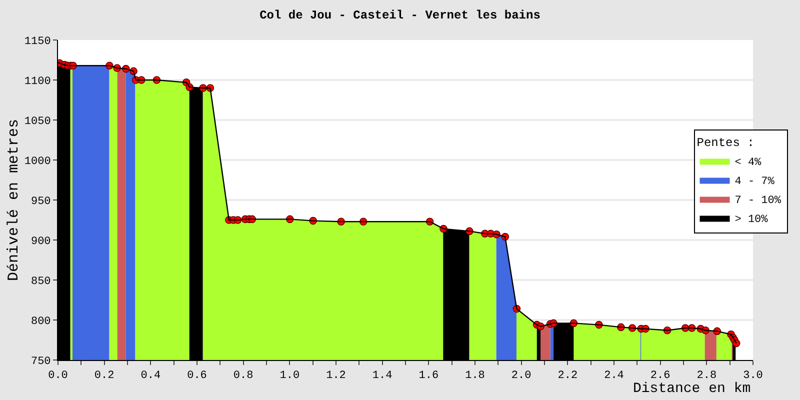 The height and width of the screenshot is (400, 800). Describe the element at coordinates (336, 376) in the screenshot. I see `x-tick-label: 1.2` at that location.